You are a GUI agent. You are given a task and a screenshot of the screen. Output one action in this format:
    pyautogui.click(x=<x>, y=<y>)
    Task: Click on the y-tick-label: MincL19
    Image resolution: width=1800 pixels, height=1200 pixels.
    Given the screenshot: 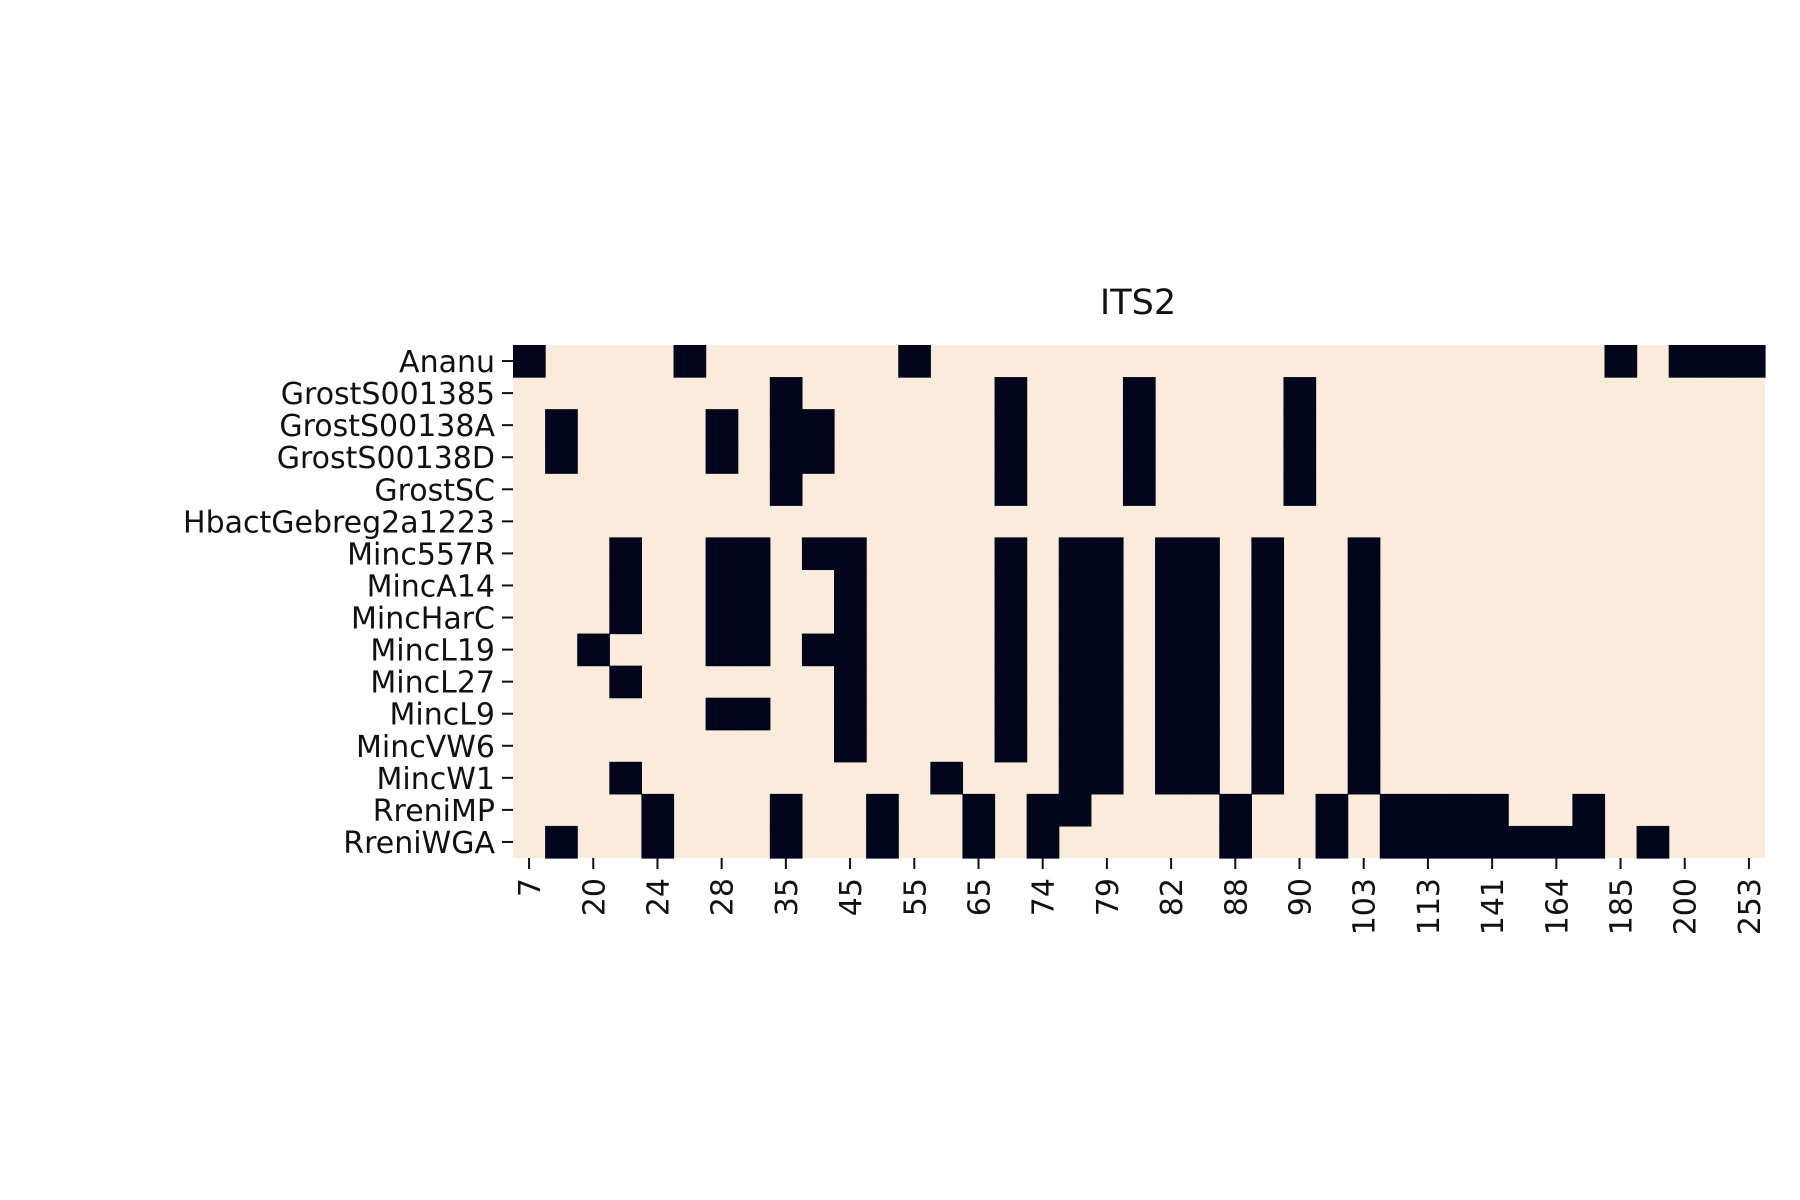 What is the action you would take?
    pyautogui.click(x=432, y=651)
    